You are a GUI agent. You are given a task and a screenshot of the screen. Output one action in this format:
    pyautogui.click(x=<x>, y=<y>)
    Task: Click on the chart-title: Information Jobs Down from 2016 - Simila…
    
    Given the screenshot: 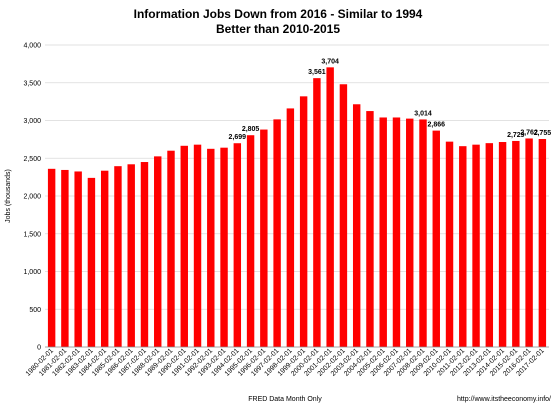 What is the action you would take?
    pyautogui.click(x=278, y=14)
    